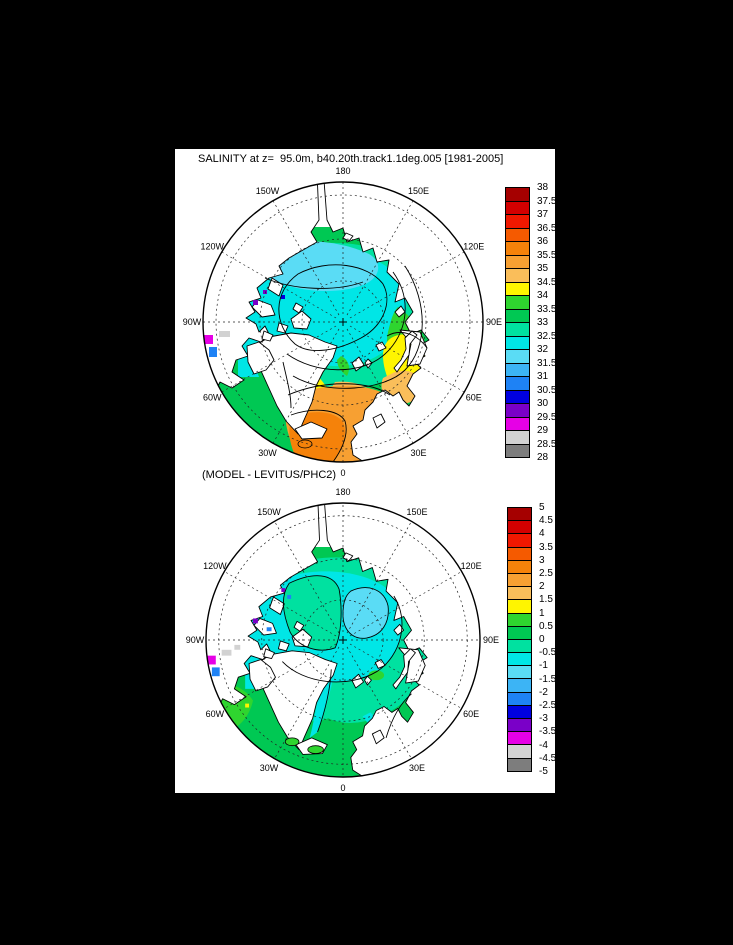 This screenshot has height=945, width=733. I want to click on colorbar-tick-label: -3, so click(543, 719).